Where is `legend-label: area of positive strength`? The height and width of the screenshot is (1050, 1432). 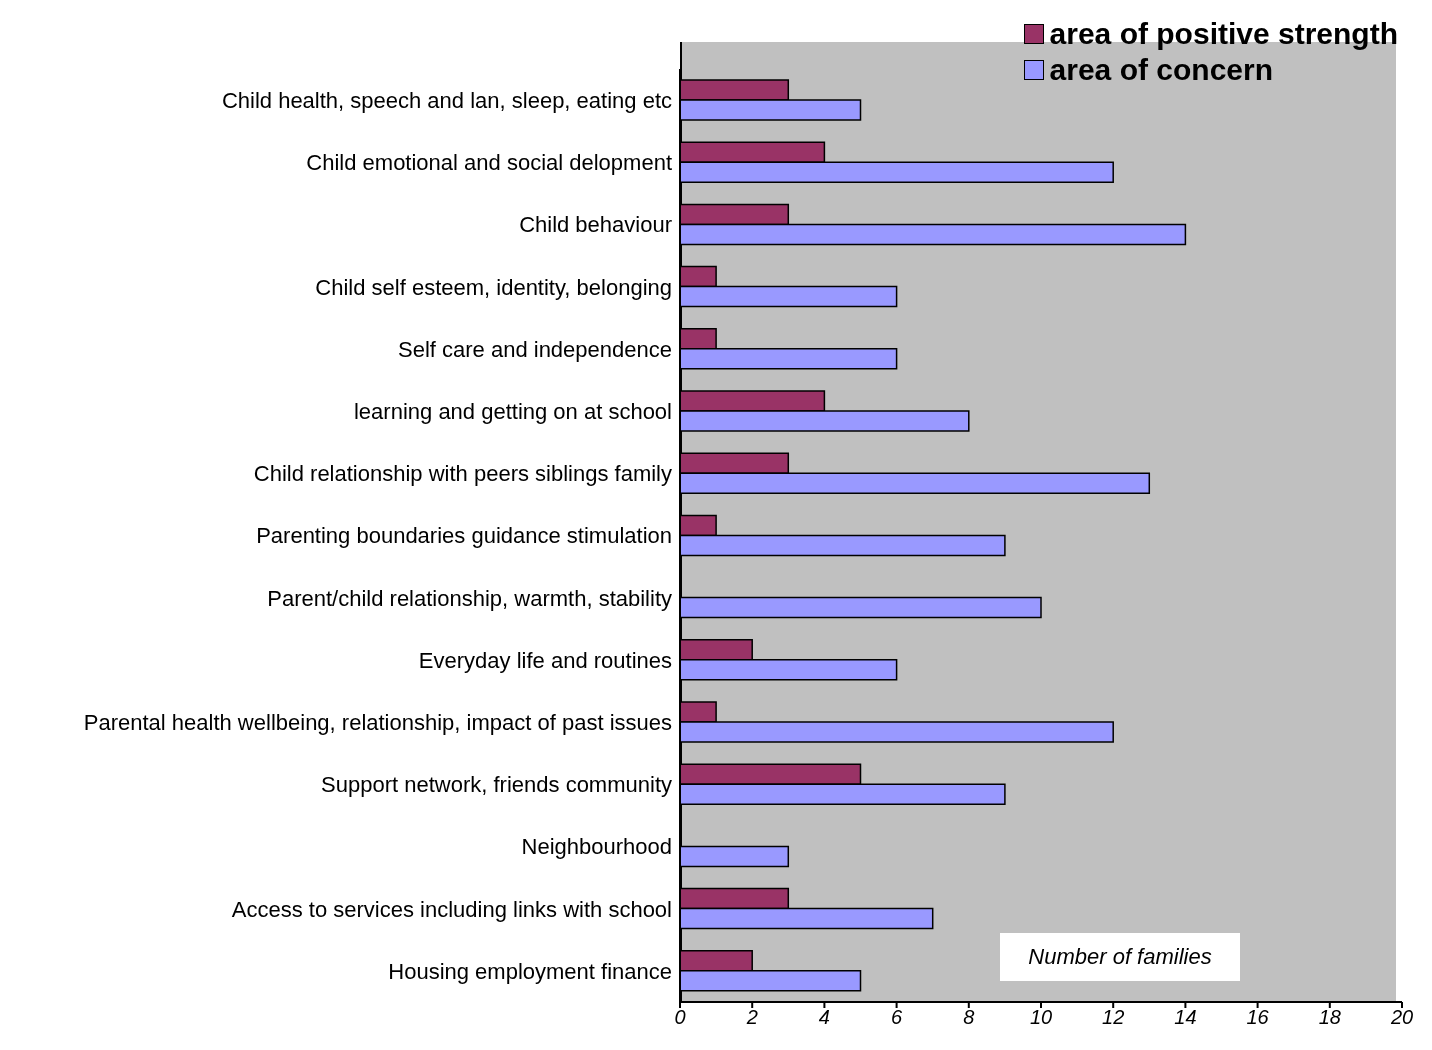 legend-label: area of positive strength is located at coordinates (1223, 34).